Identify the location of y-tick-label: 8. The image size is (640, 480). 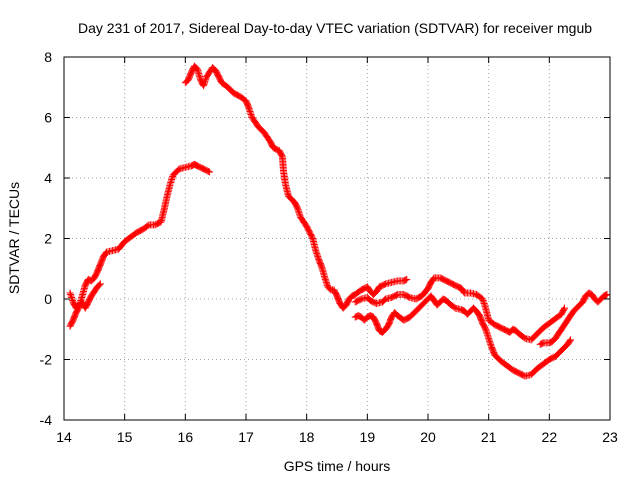
(48, 57).